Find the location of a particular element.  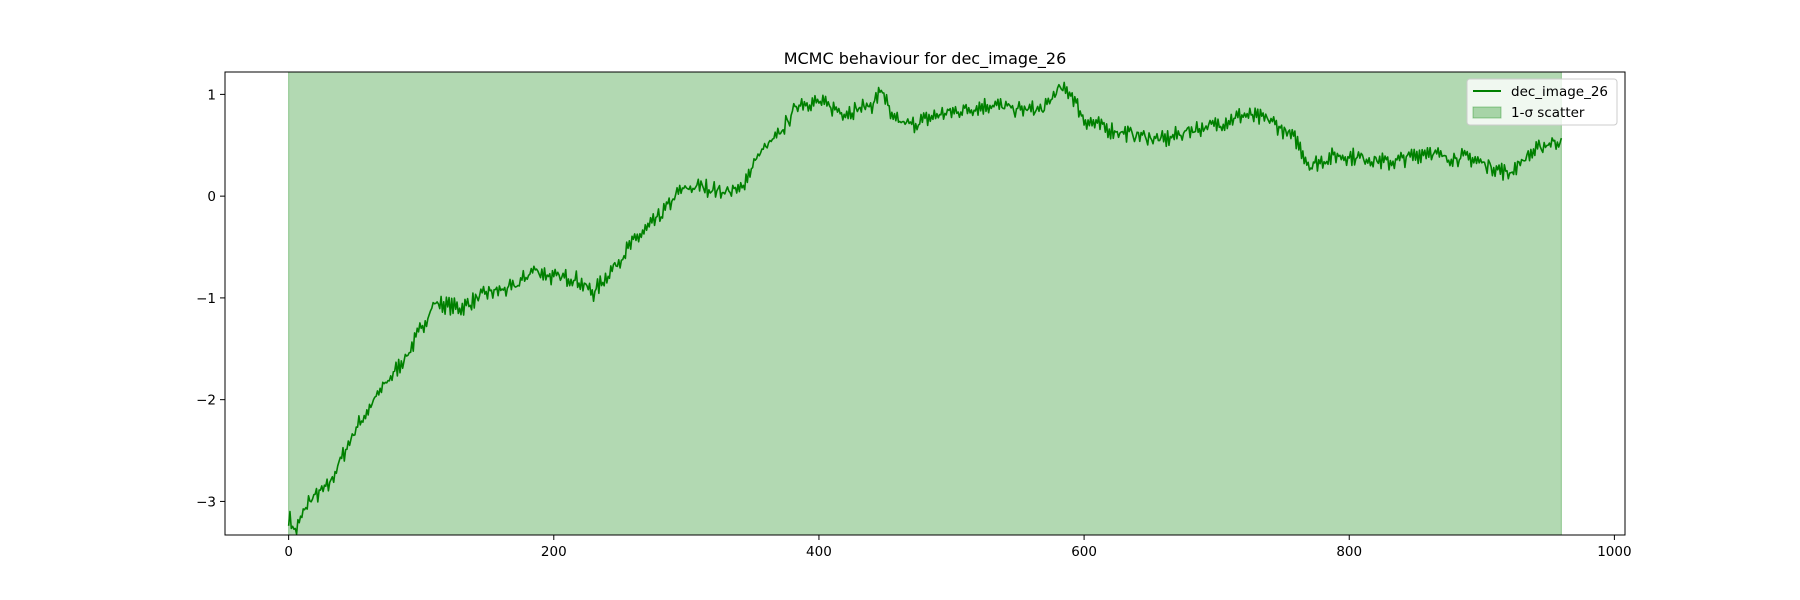

y-tick-label: 0 is located at coordinates (211, 197).